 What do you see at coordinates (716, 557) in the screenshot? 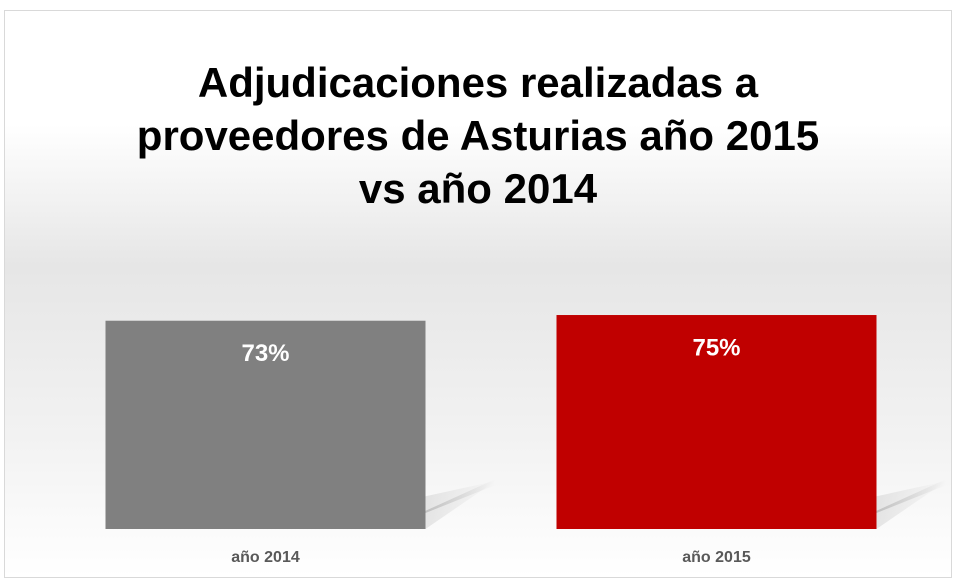
I see `x-tick-label: año 2015` at bounding box center [716, 557].